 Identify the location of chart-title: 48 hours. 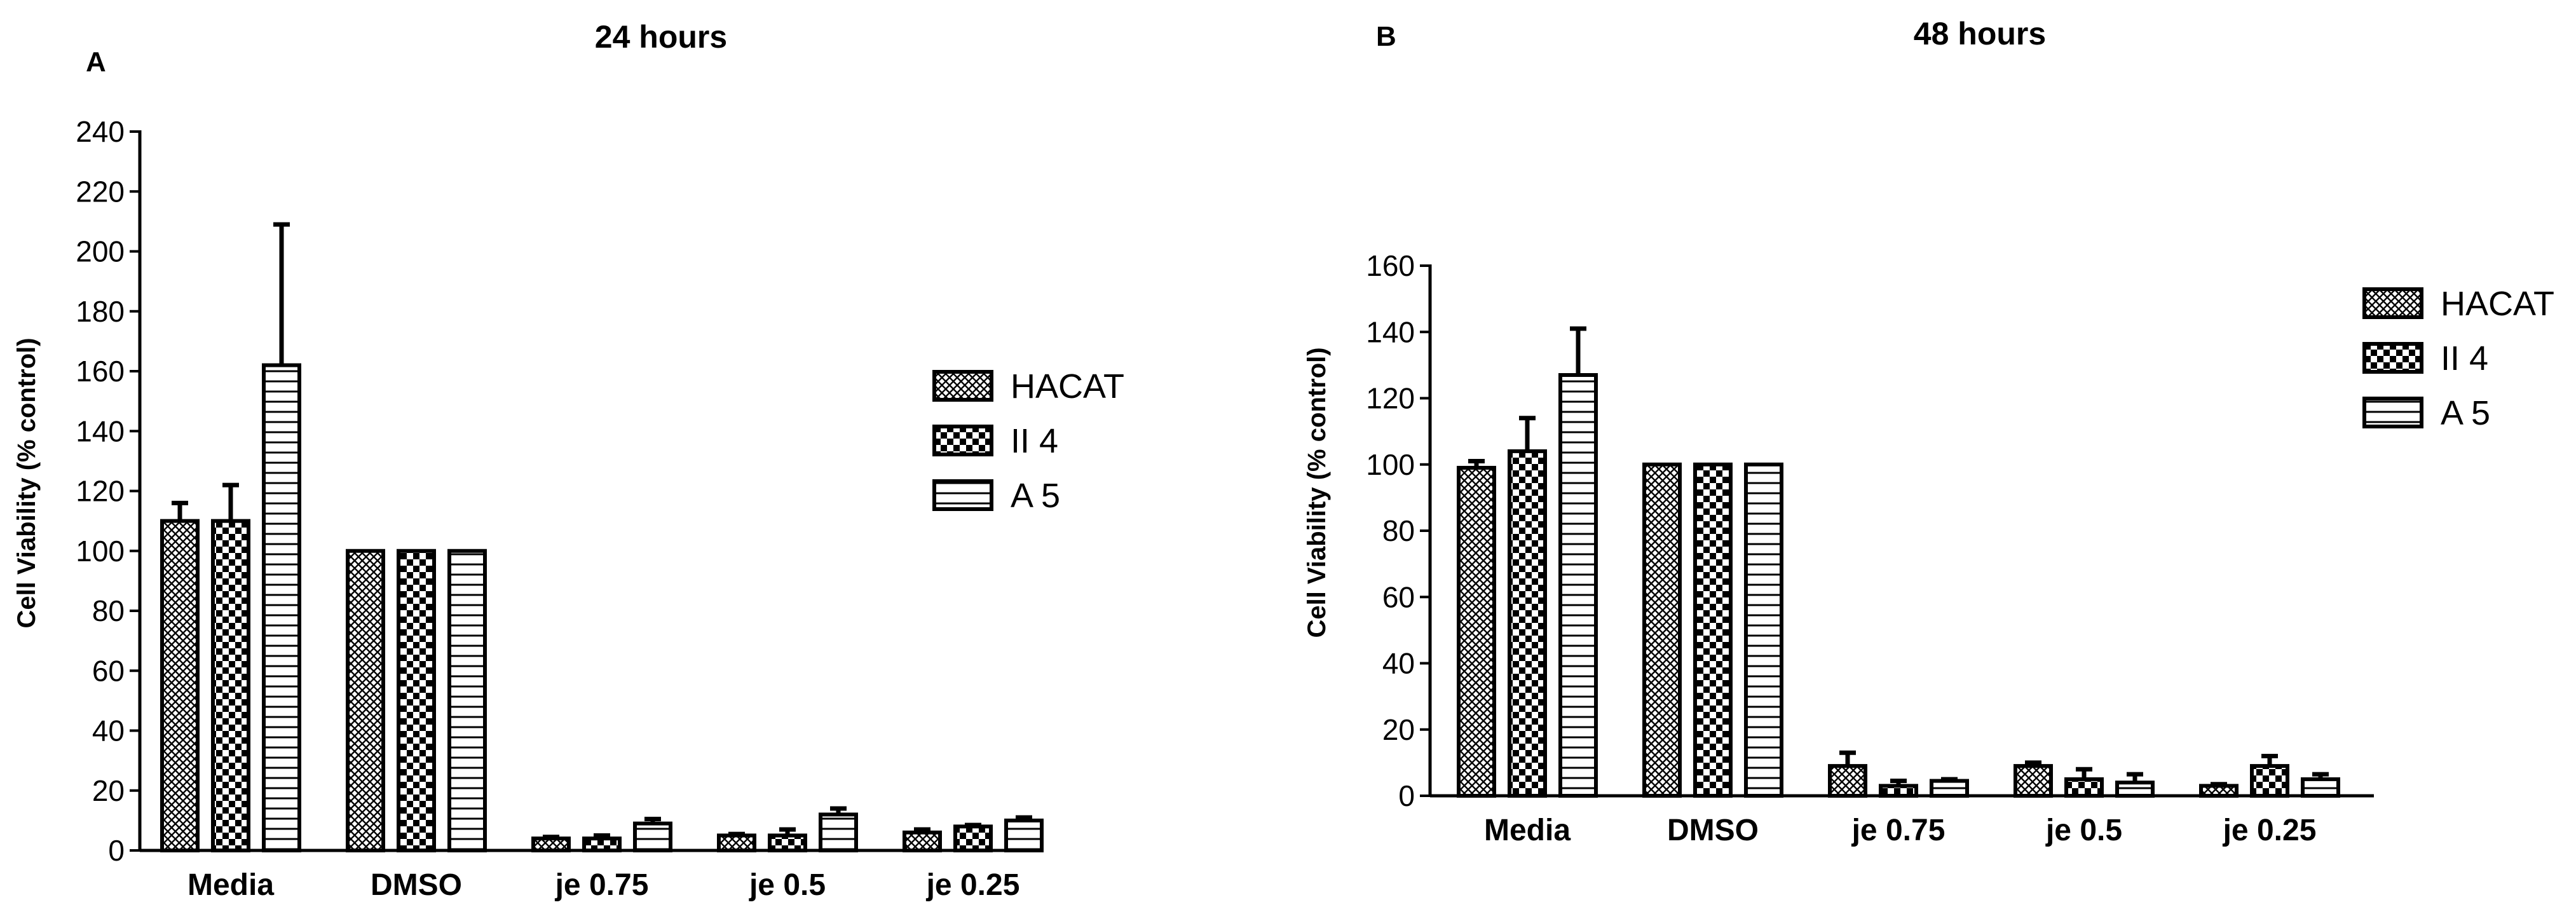
(1980, 33).